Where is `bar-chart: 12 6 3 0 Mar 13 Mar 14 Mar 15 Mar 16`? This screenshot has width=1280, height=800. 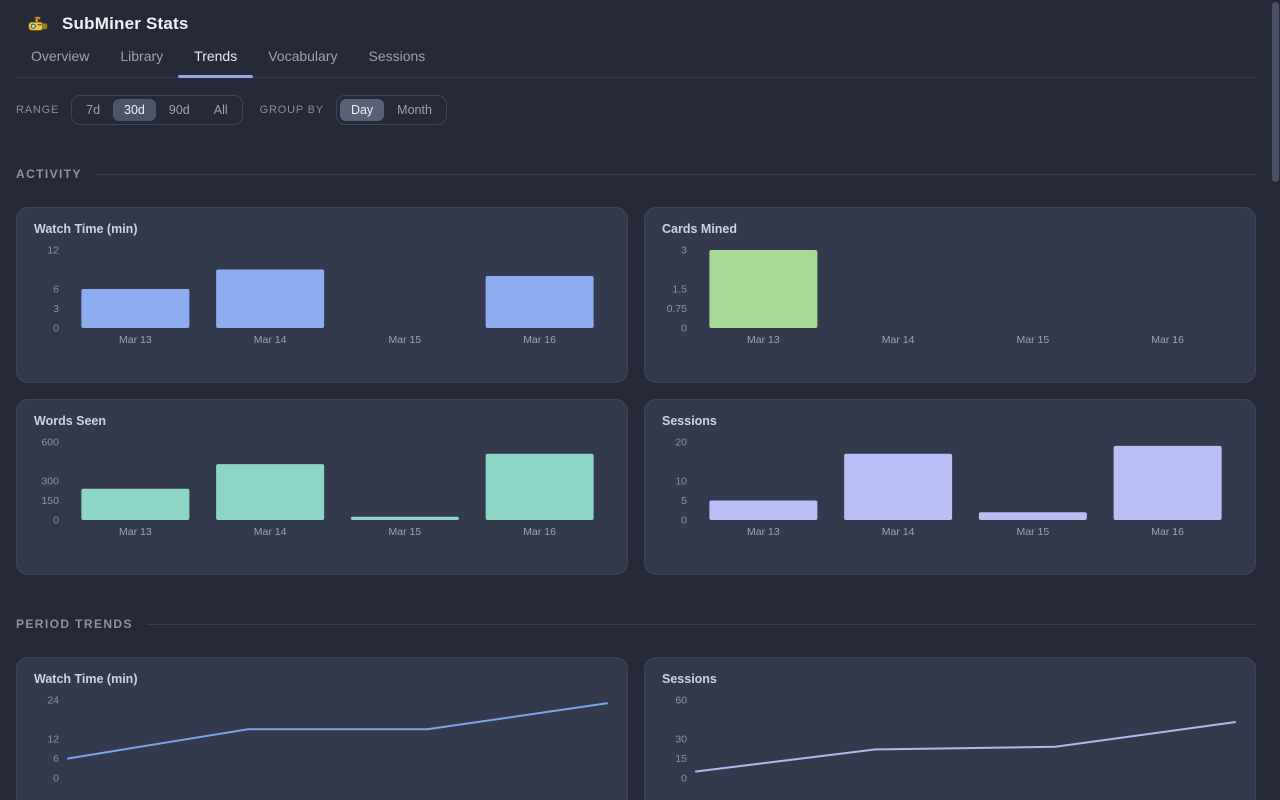 bar-chart: 12 6 3 0 Mar 13 Mar 14 Mar 15 Mar 16 is located at coordinates (320, 295).